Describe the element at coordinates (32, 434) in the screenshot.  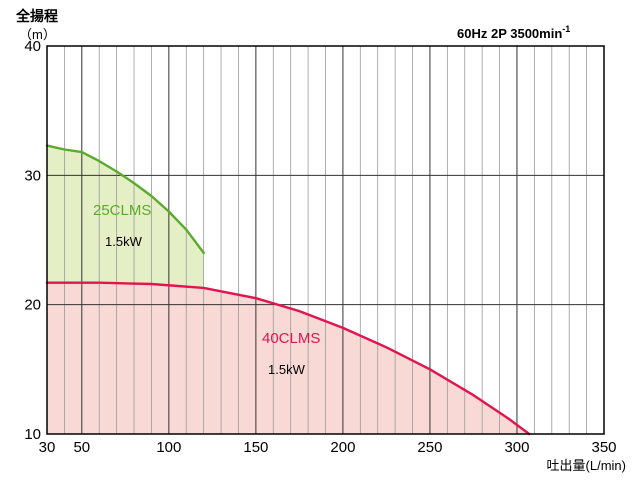
I see `y-tick-label: 10` at that location.